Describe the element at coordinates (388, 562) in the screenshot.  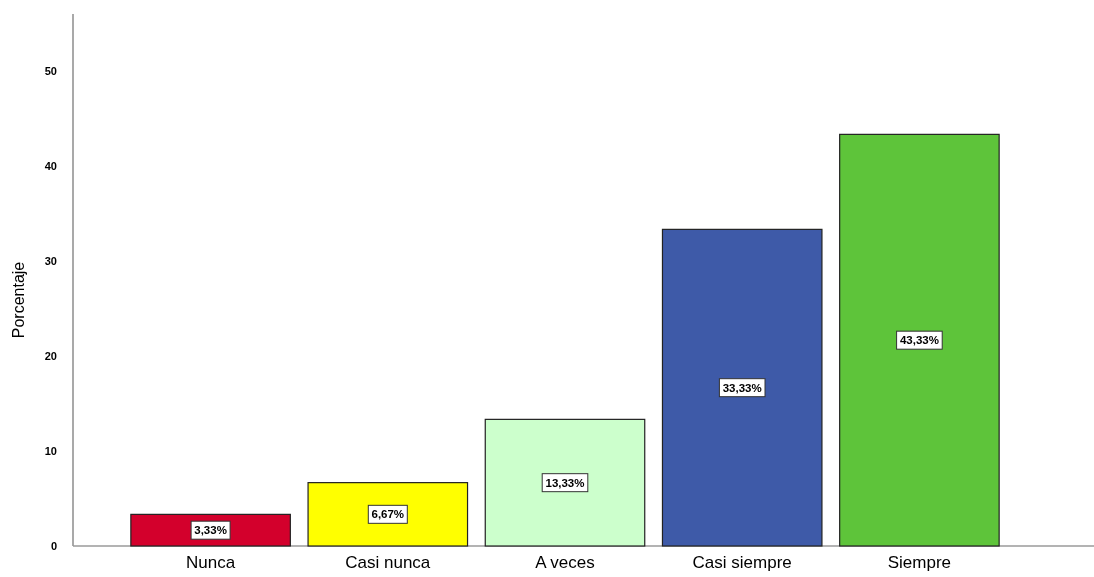
I see `x-tick-label: Casi nunca` at that location.